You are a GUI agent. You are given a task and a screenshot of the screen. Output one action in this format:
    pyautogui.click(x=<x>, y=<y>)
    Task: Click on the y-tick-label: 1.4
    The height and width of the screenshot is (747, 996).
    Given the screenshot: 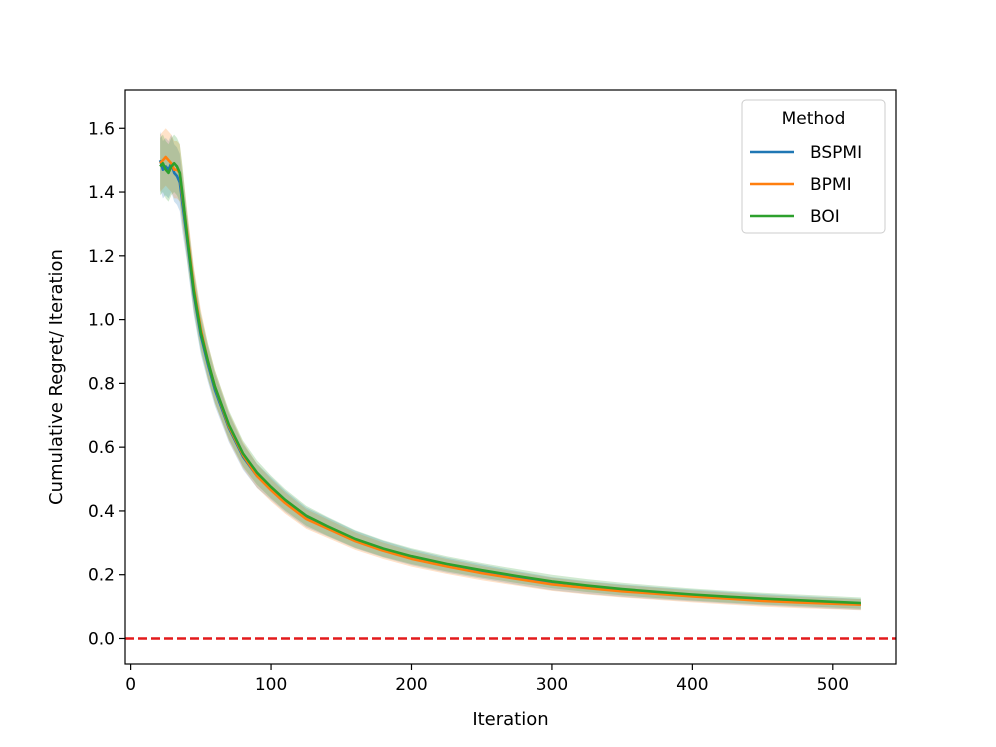 What is the action you would take?
    pyautogui.click(x=101, y=193)
    